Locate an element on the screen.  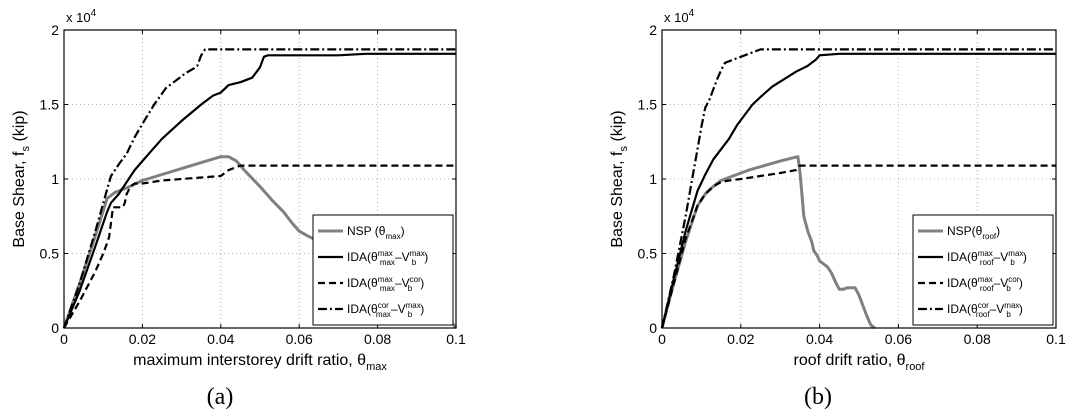
legend-label-4: IDA(θcor max–Vmax b) is located at coordinates (385, 310).